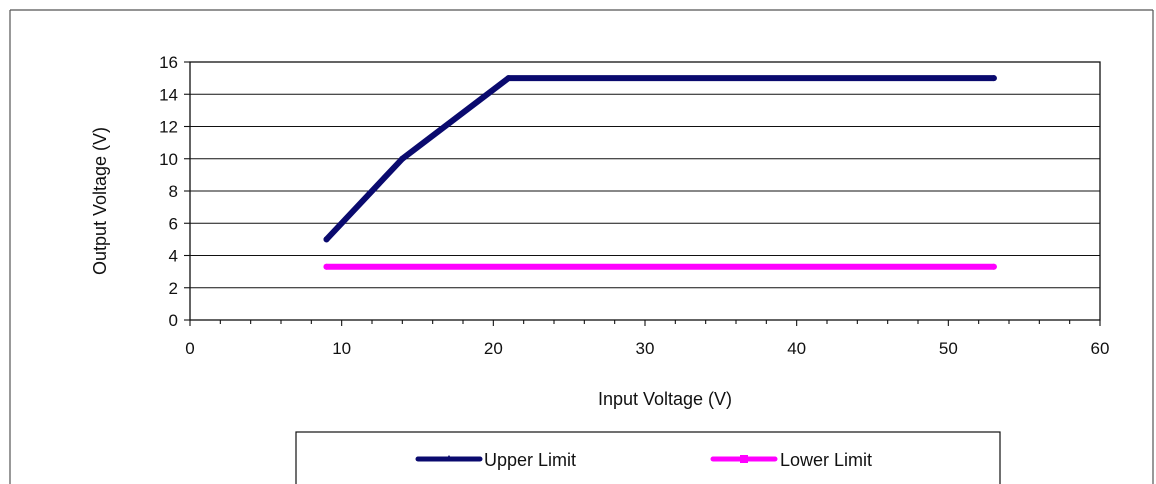  I want to click on legend-marker-upper-limit, so click(449, 458).